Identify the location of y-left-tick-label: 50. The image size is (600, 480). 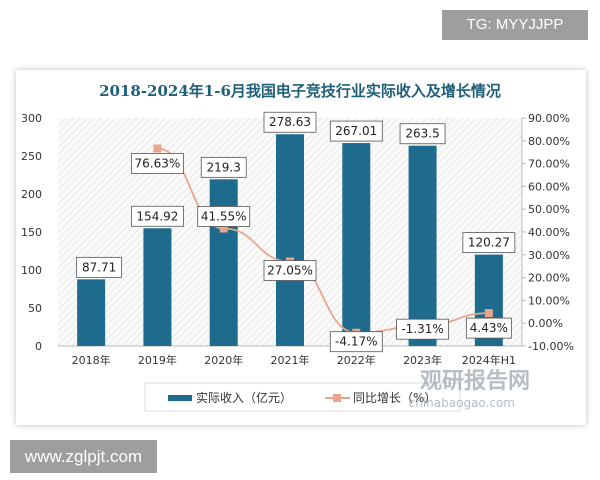
(35, 308).